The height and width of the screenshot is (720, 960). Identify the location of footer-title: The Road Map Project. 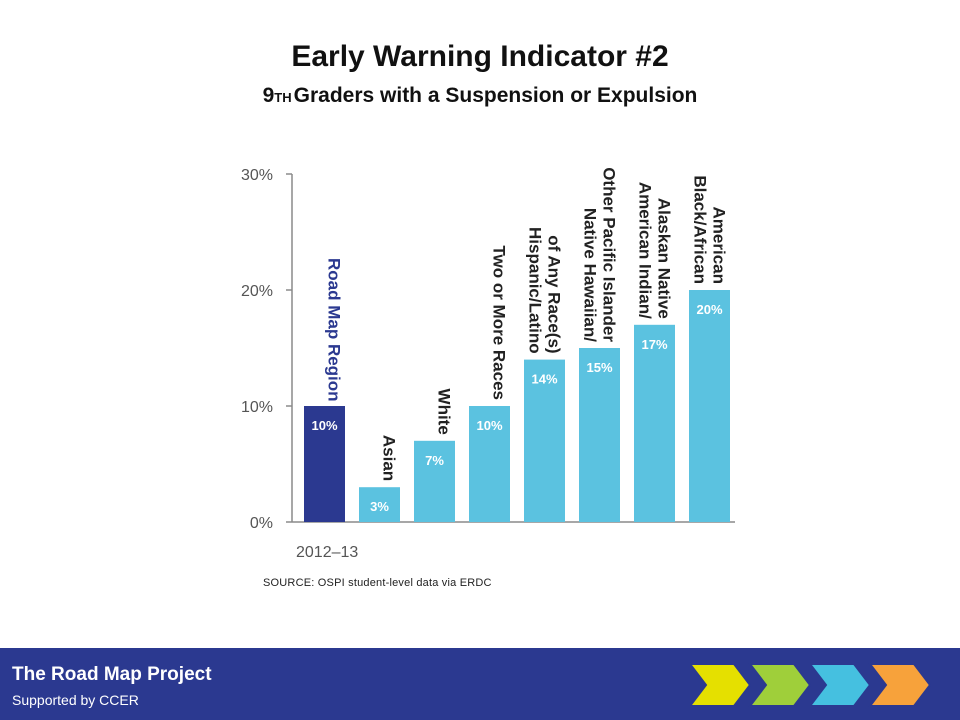
(112, 674).